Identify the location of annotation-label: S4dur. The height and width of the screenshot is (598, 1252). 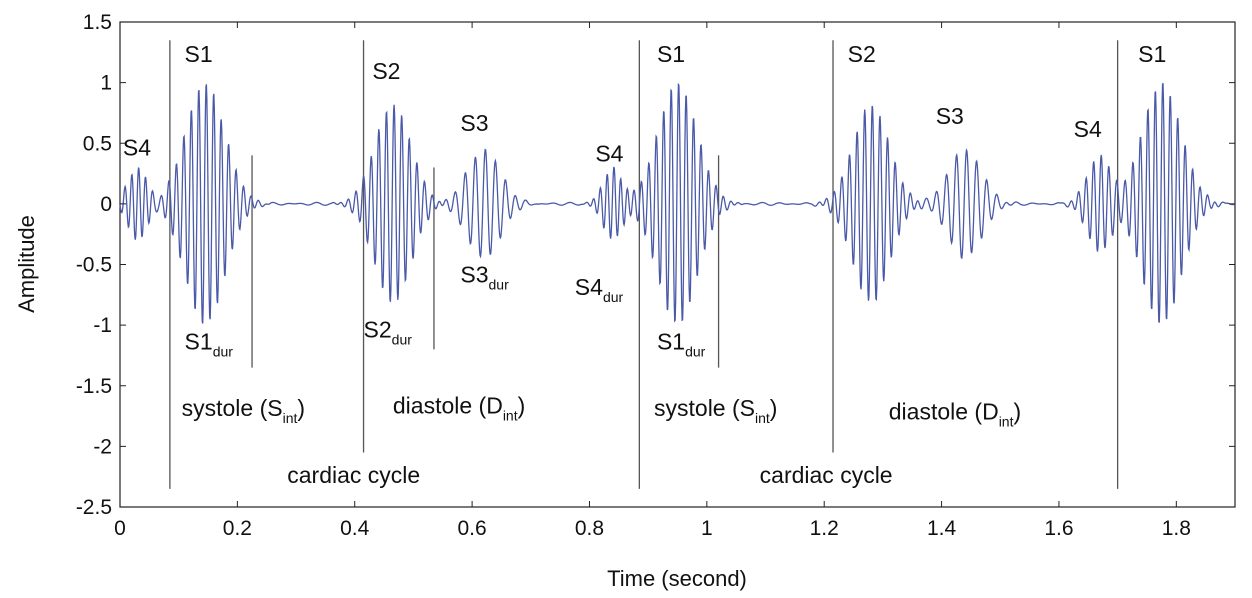
(599, 289).